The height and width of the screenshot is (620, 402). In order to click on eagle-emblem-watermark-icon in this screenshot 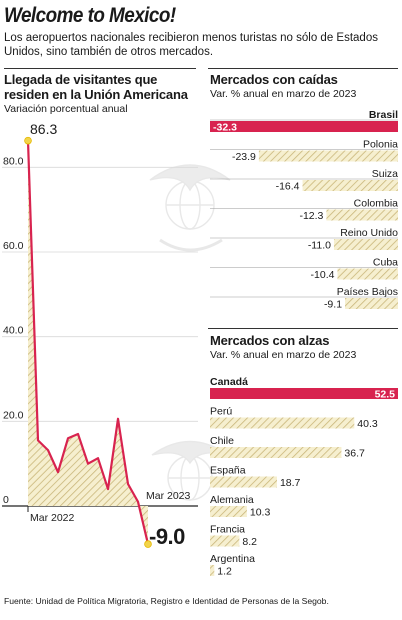, I will do `click(190, 208)`.